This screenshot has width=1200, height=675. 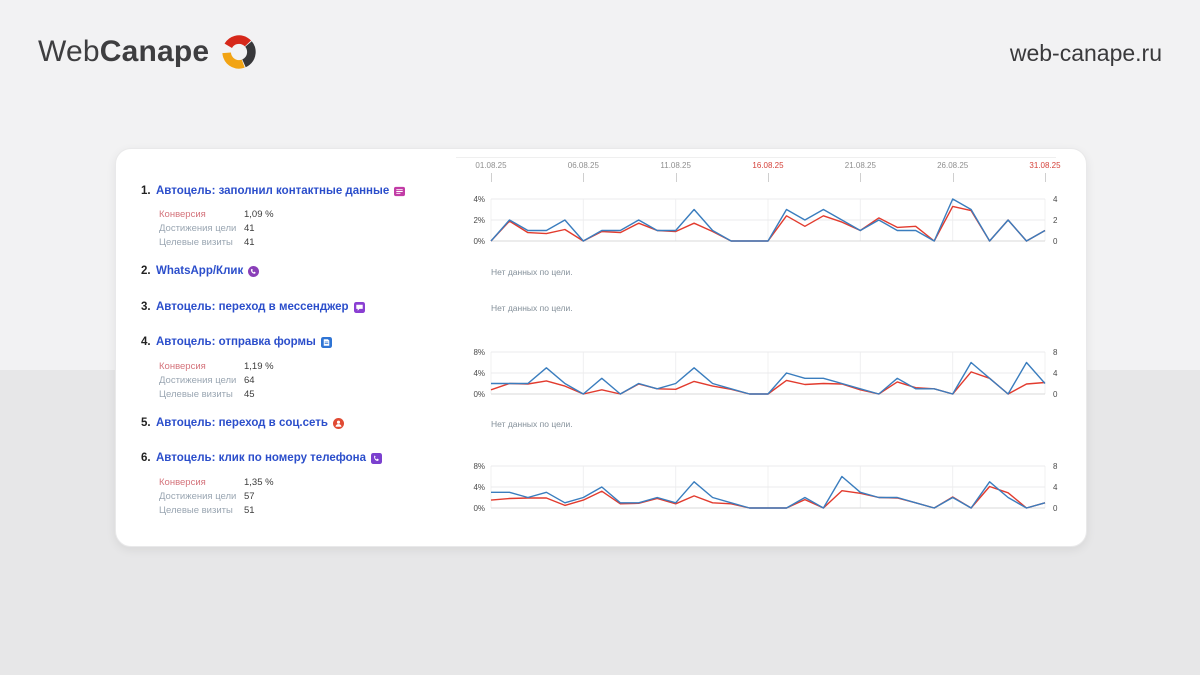 What do you see at coordinates (860, 165) in the screenshot?
I see `date-tick-label: 21.08.25` at bounding box center [860, 165].